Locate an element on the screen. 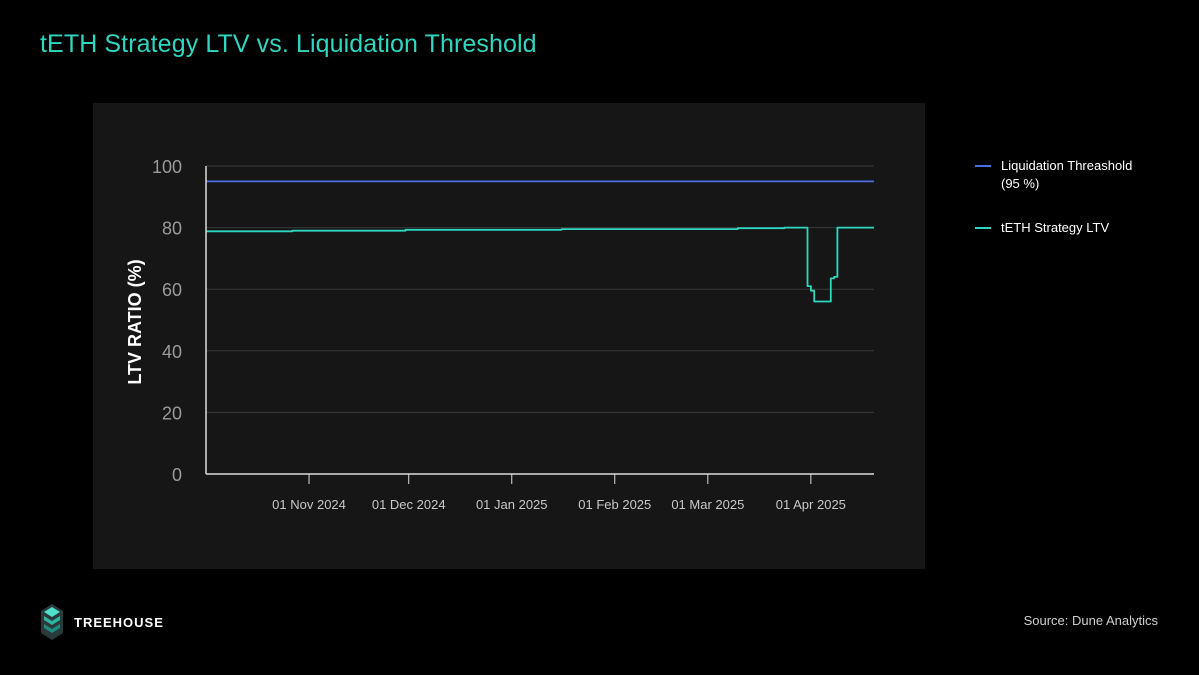  y-tick-label: 20 is located at coordinates (172, 413).